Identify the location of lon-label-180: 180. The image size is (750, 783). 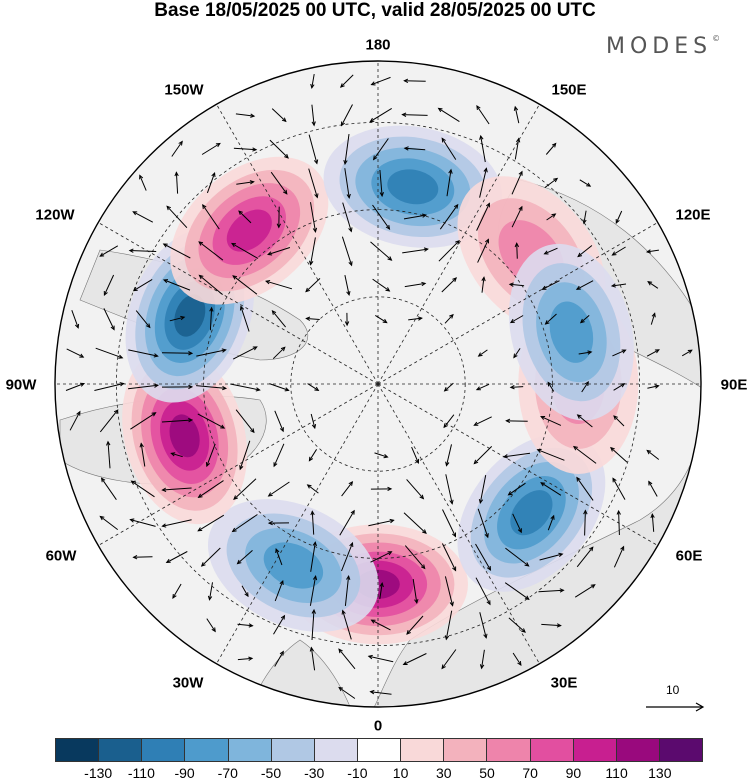
(378, 45).